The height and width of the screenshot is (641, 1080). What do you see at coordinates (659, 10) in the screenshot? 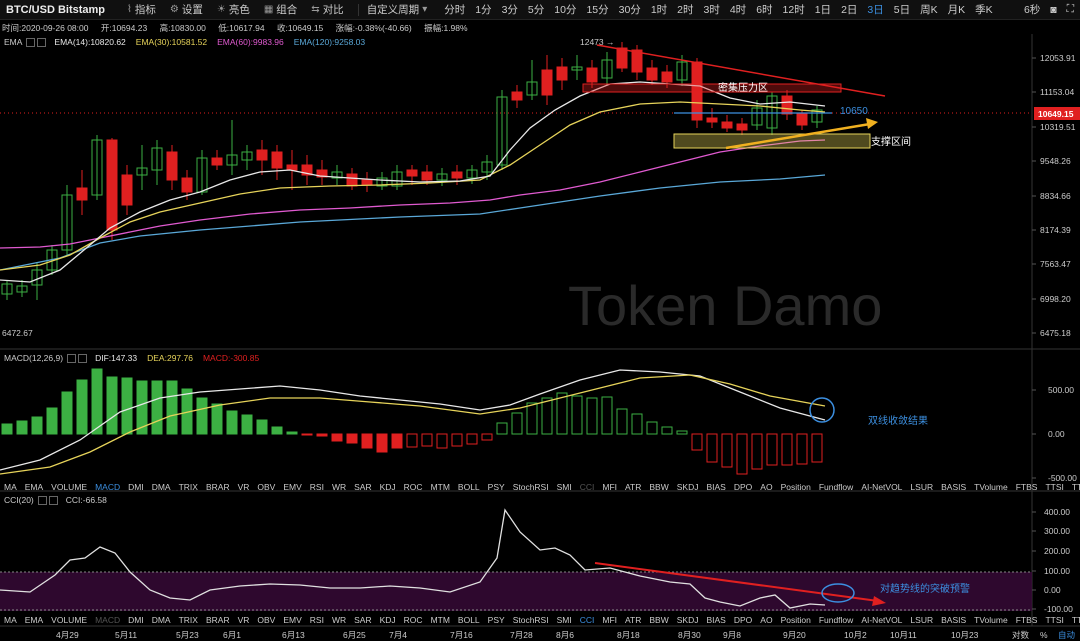
I see `period-1时: 1时` at bounding box center [659, 10].